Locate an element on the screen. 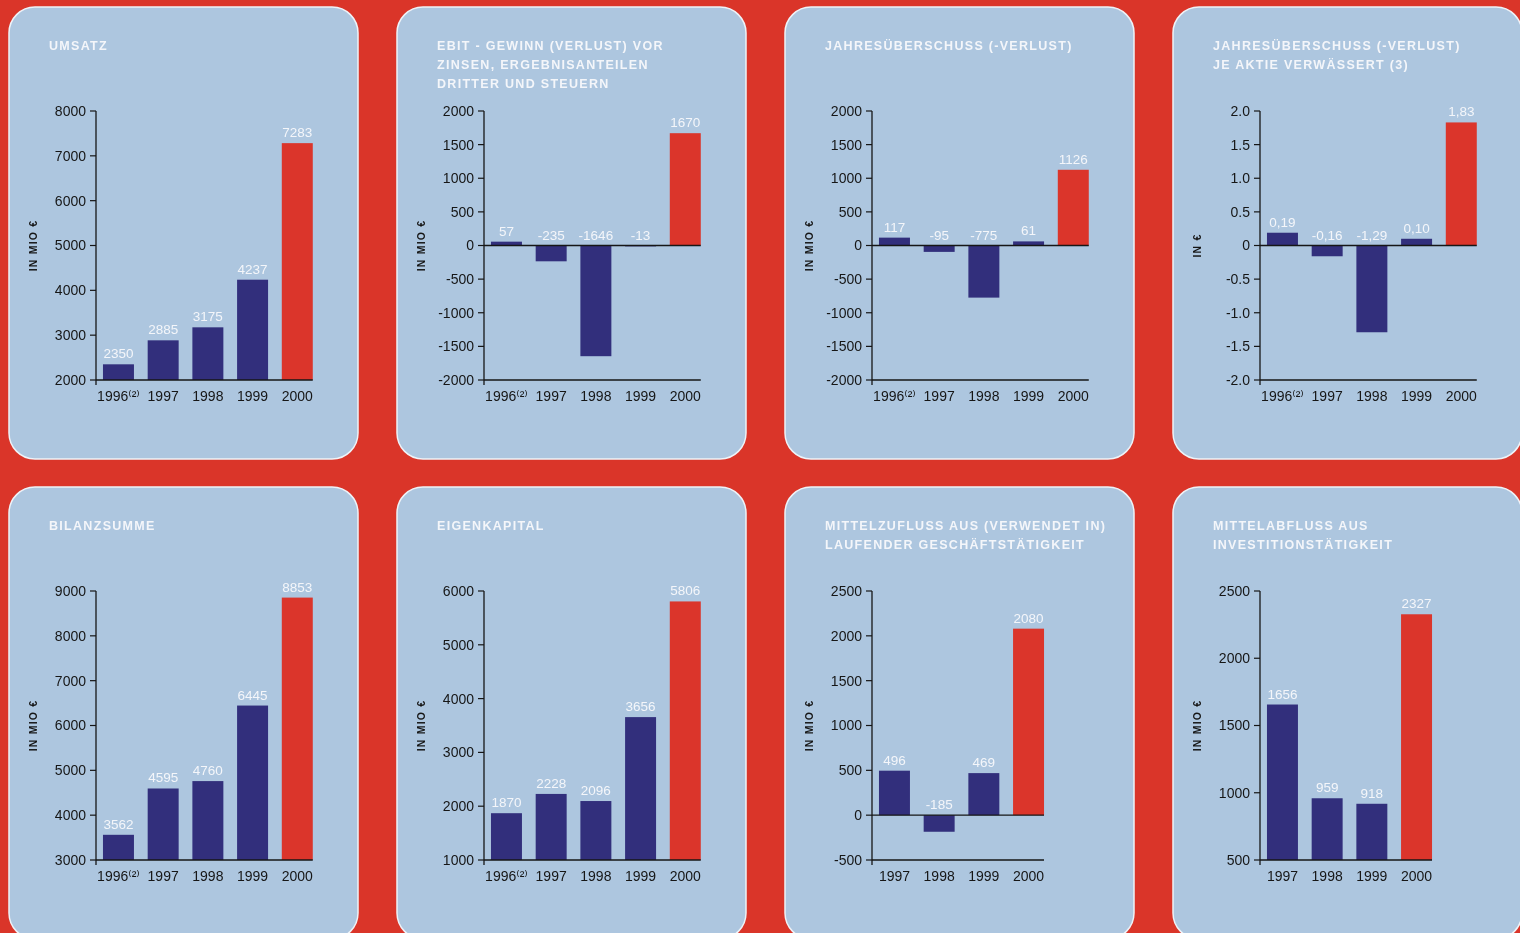 Image resolution: width=1520 pixels, height=933 pixels. data-label: 1656 is located at coordinates (1282, 694).